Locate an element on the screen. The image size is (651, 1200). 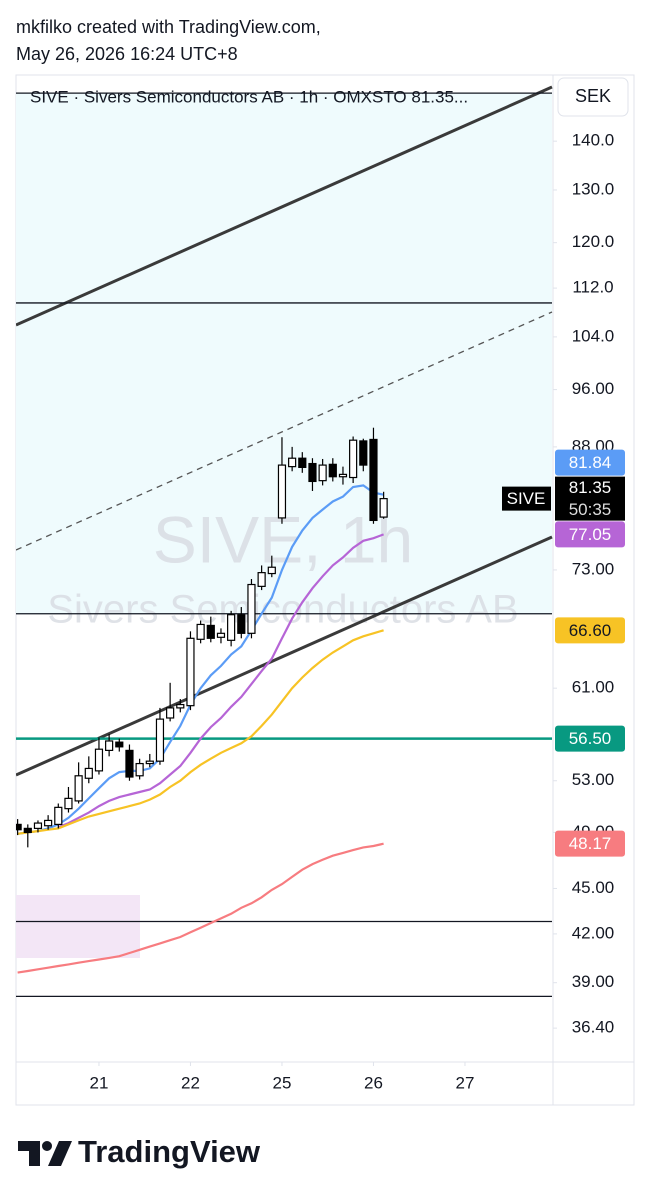
price-tag-label: 48.17 is located at coordinates (590, 843).